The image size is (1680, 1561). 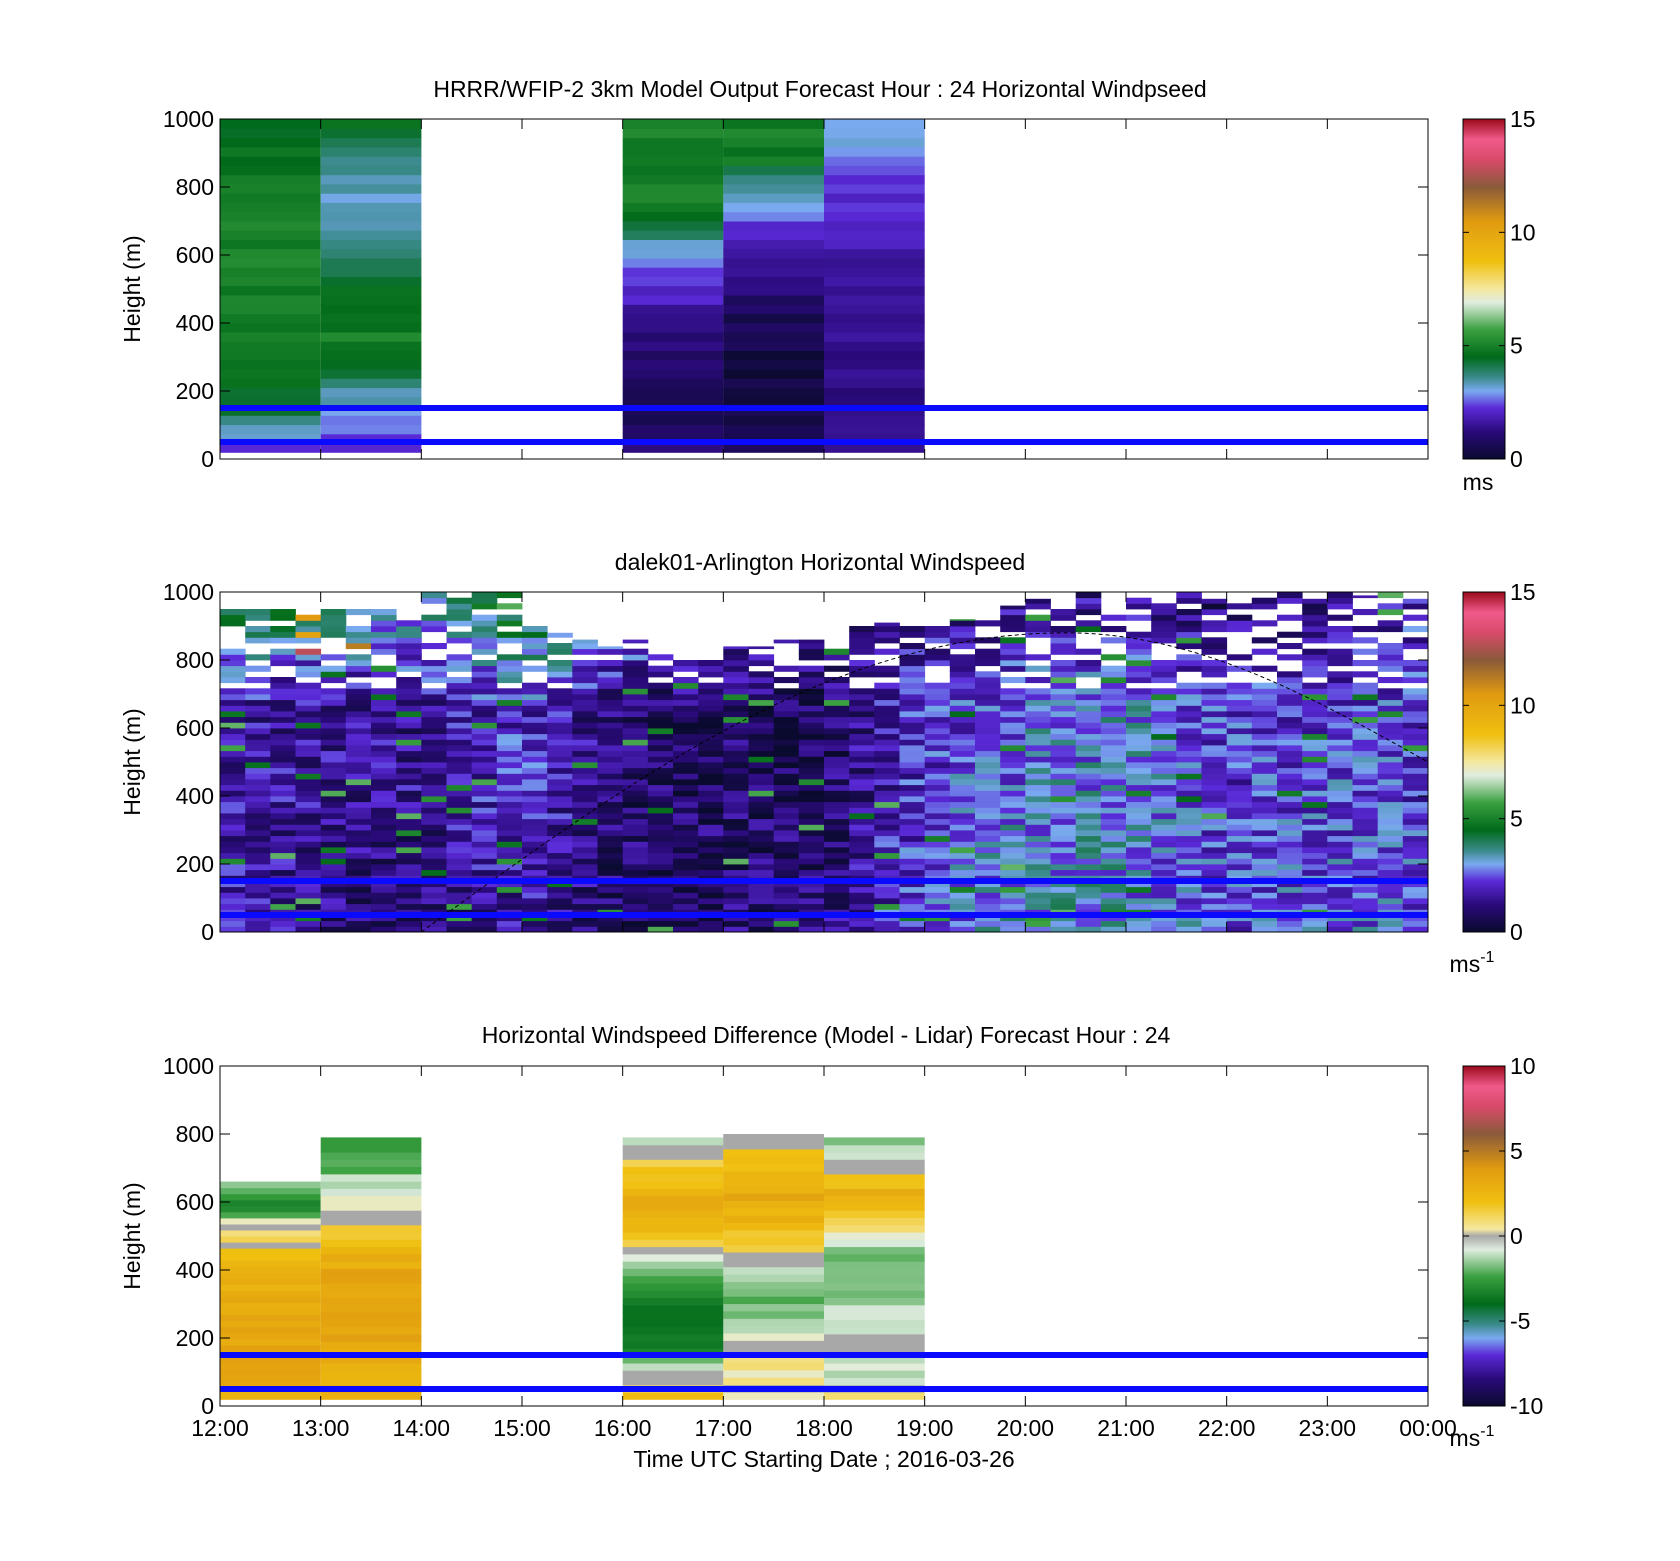 I want to click on x-tick-label: 17:00, so click(x=724, y=1428).